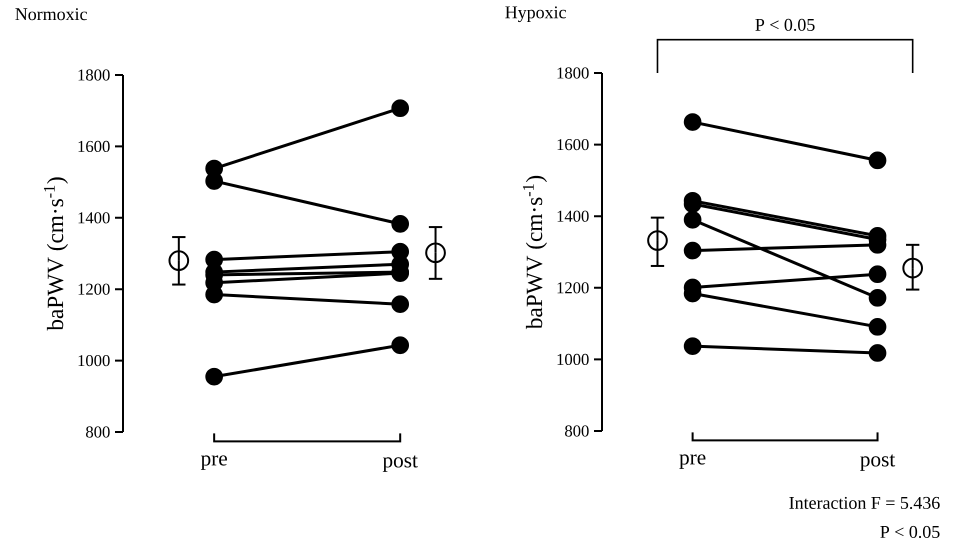 The image size is (973, 543). What do you see at coordinates (535, 14) in the screenshot?
I see `chart-title: Hypoxic` at bounding box center [535, 14].